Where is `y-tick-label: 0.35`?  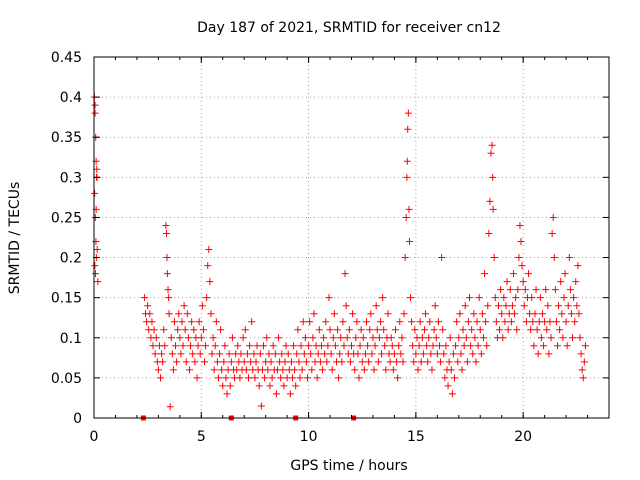
y-tick-label: 0.35 is located at coordinates (66, 138).